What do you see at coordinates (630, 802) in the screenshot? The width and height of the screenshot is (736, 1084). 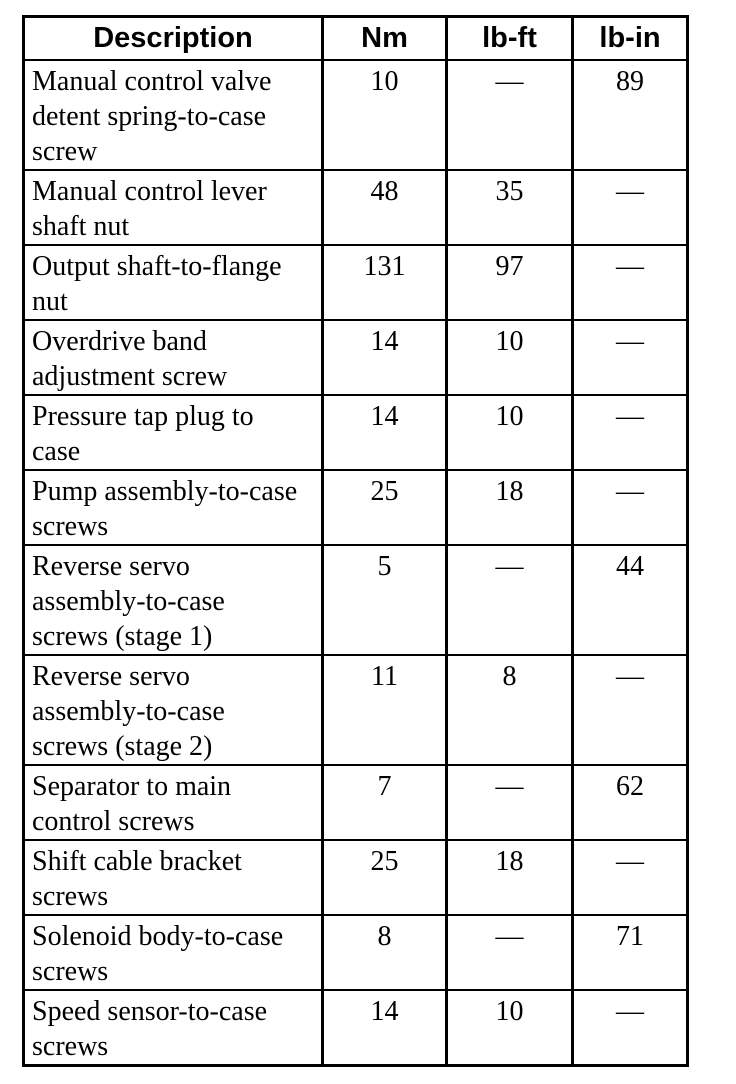 I see `lb-in-cell: 62` at bounding box center [630, 802].